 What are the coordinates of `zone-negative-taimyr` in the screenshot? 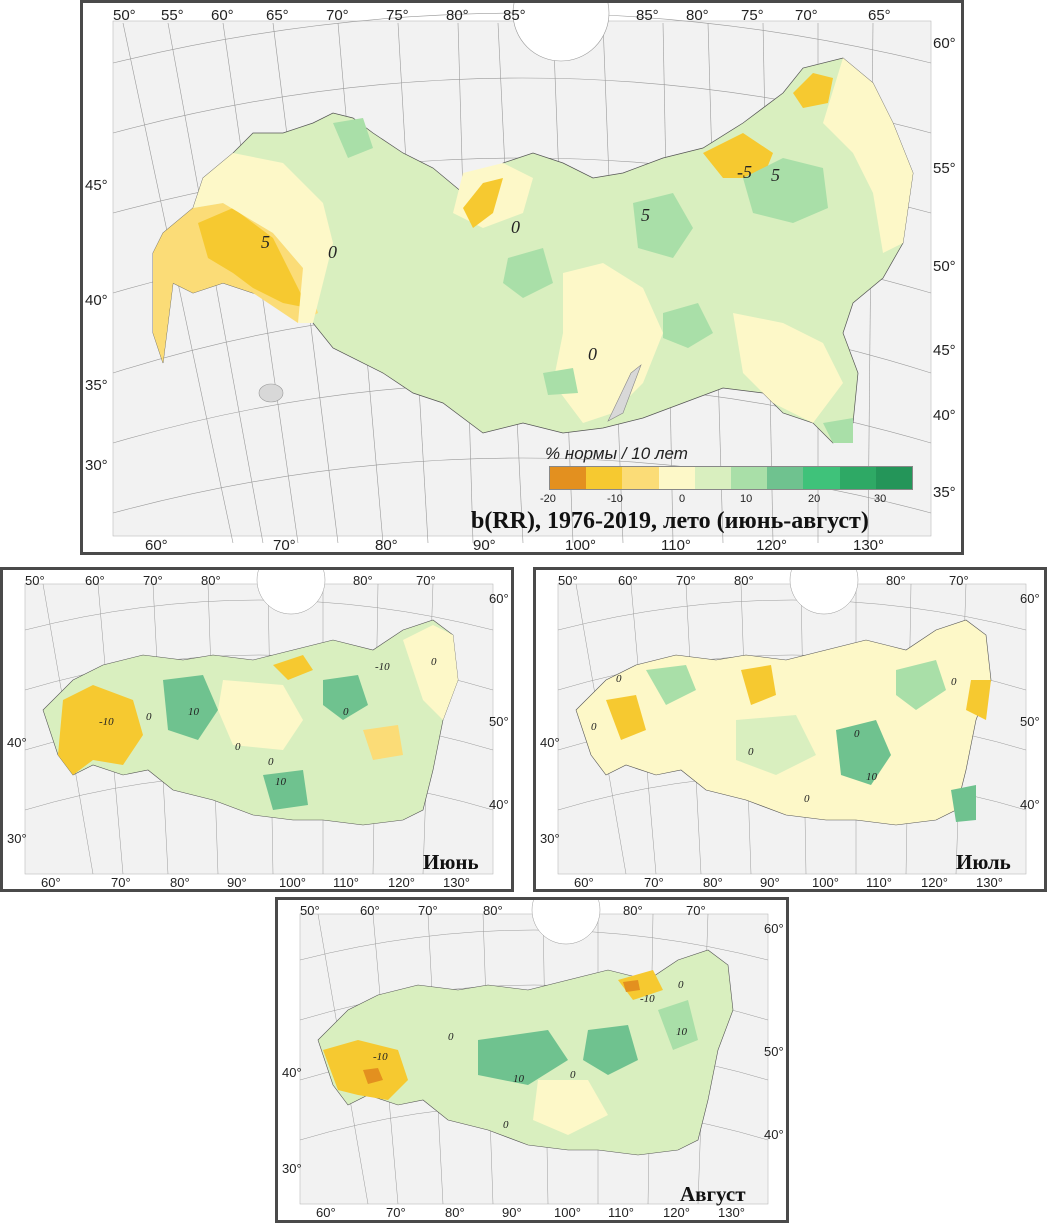 It's located at (483, 203).